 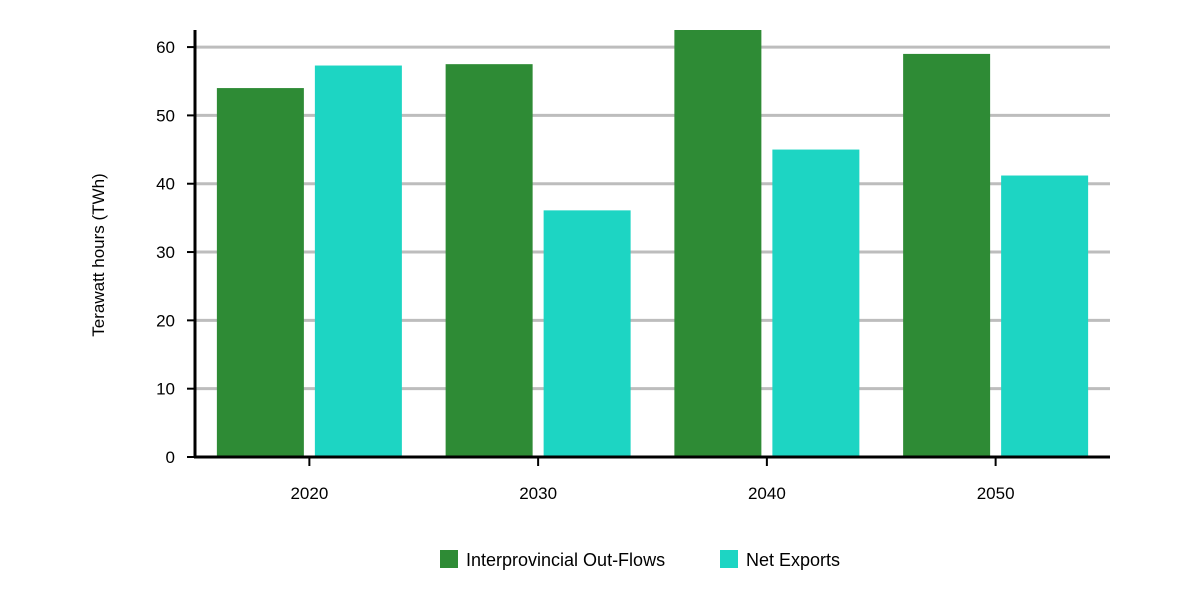 What do you see at coordinates (565, 560) in the screenshot?
I see `legend-label: Interprovincial Out-Flows` at bounding box center [565, 560].